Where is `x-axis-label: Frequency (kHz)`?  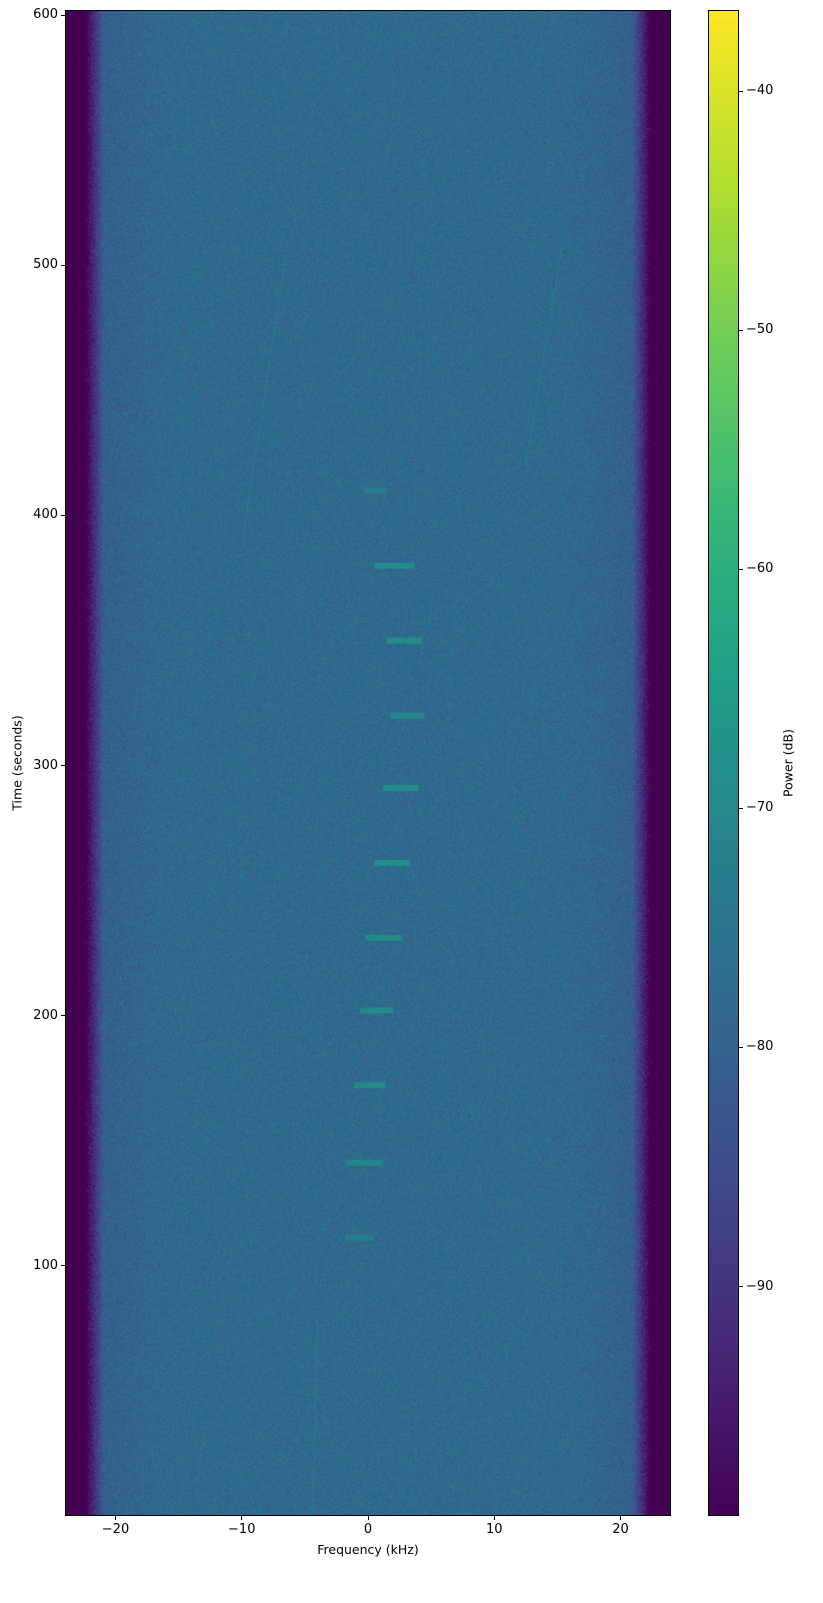 x-axis-label: Frequency (kHz) is located at coordinates (368, 1549).